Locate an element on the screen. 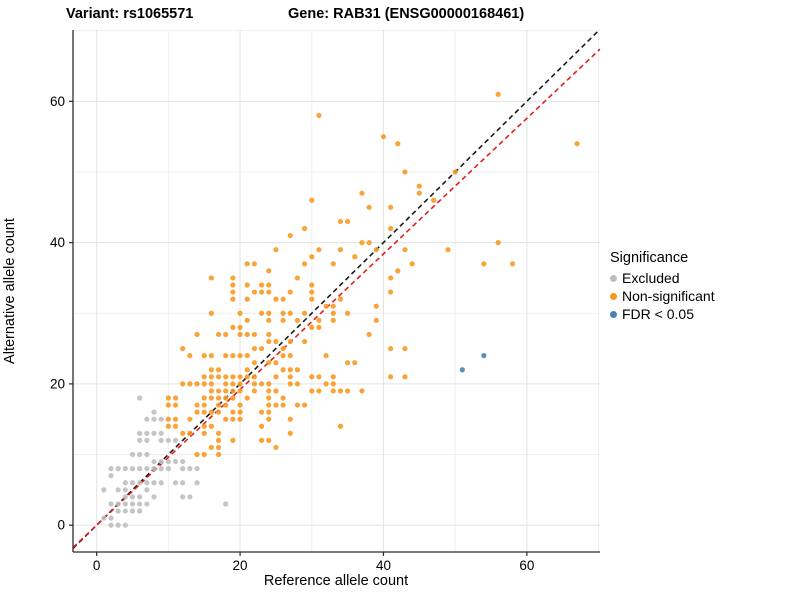  x-tick-label: 40 is located at coordinates (383, 565).